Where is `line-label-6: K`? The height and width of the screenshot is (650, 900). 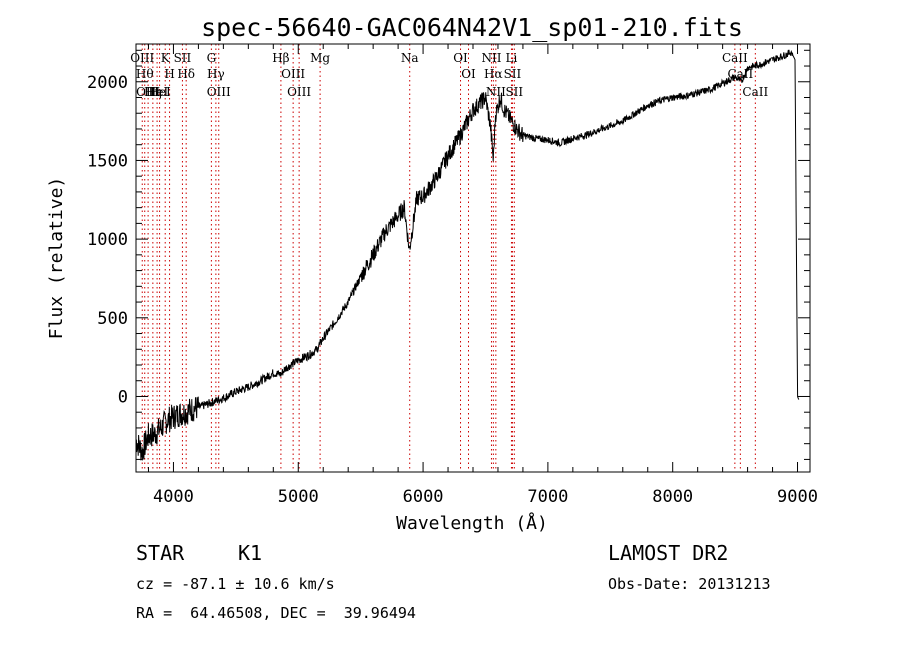
line-label-6: K is located at coordinates (166, 58).